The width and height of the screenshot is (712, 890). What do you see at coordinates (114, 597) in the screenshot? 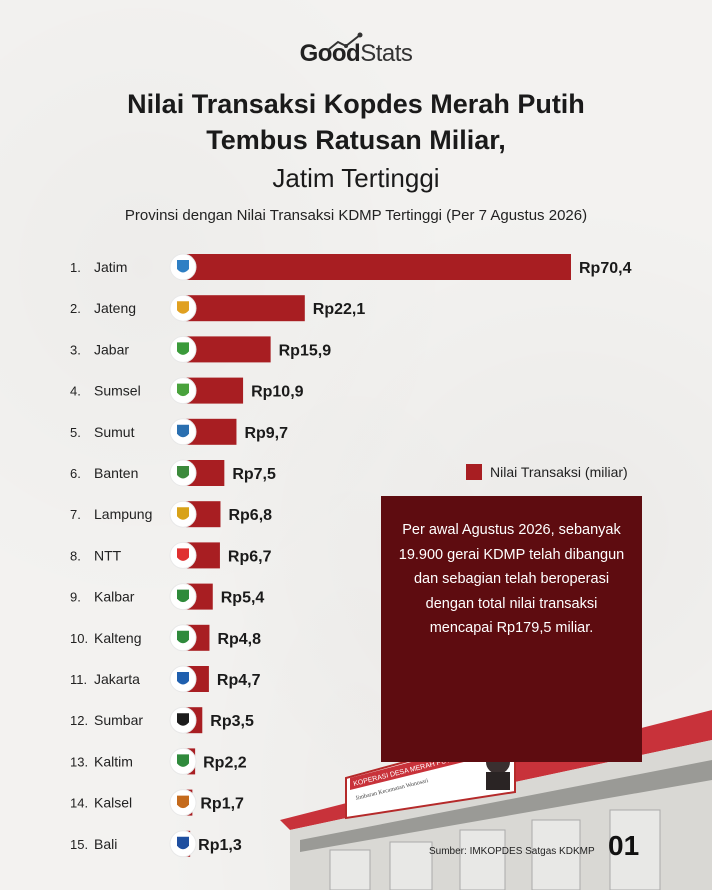
I see `category-label-kalbar: Kalbar` at bounding box center [114, 597].